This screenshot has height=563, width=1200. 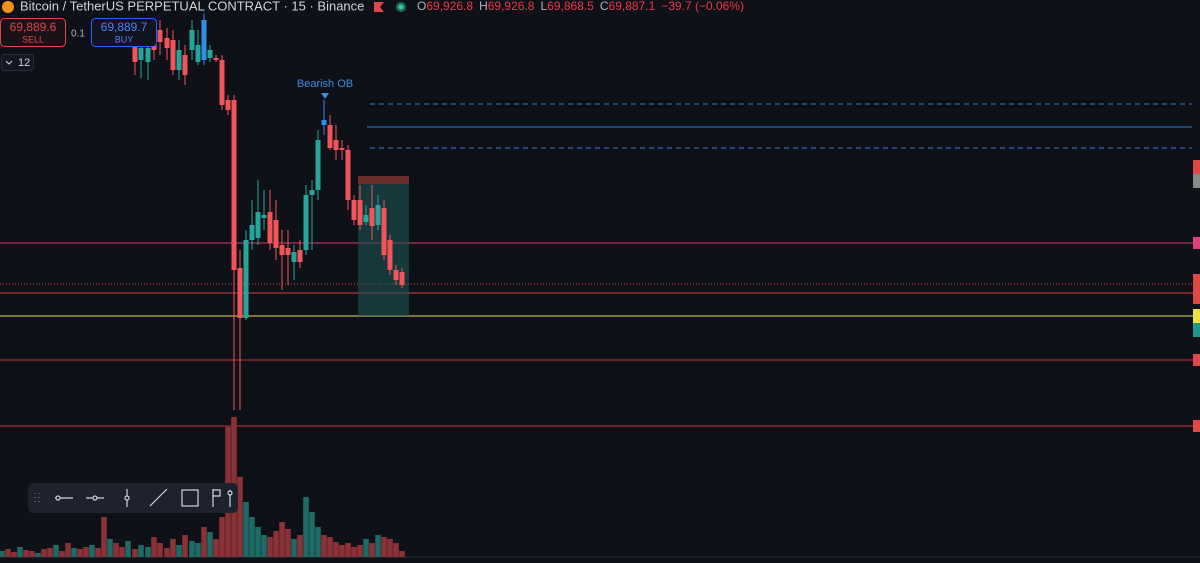 I want to click on tool-trend-line, so click(x=158, y=497).